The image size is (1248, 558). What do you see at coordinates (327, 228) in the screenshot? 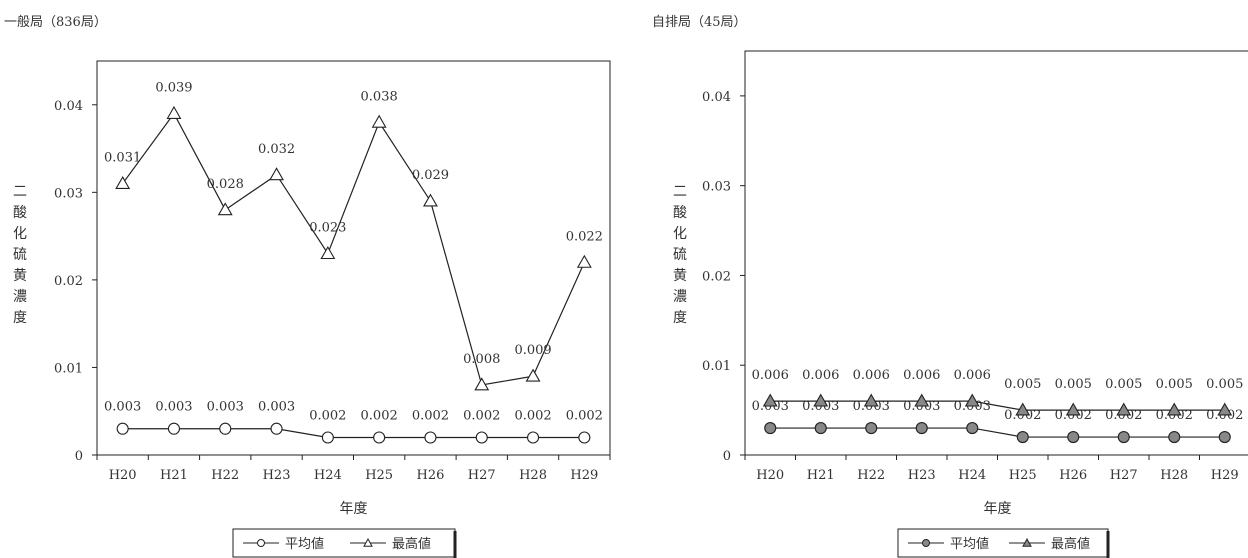
I see `data-label: 0.023` at bounding box center [327, 228].